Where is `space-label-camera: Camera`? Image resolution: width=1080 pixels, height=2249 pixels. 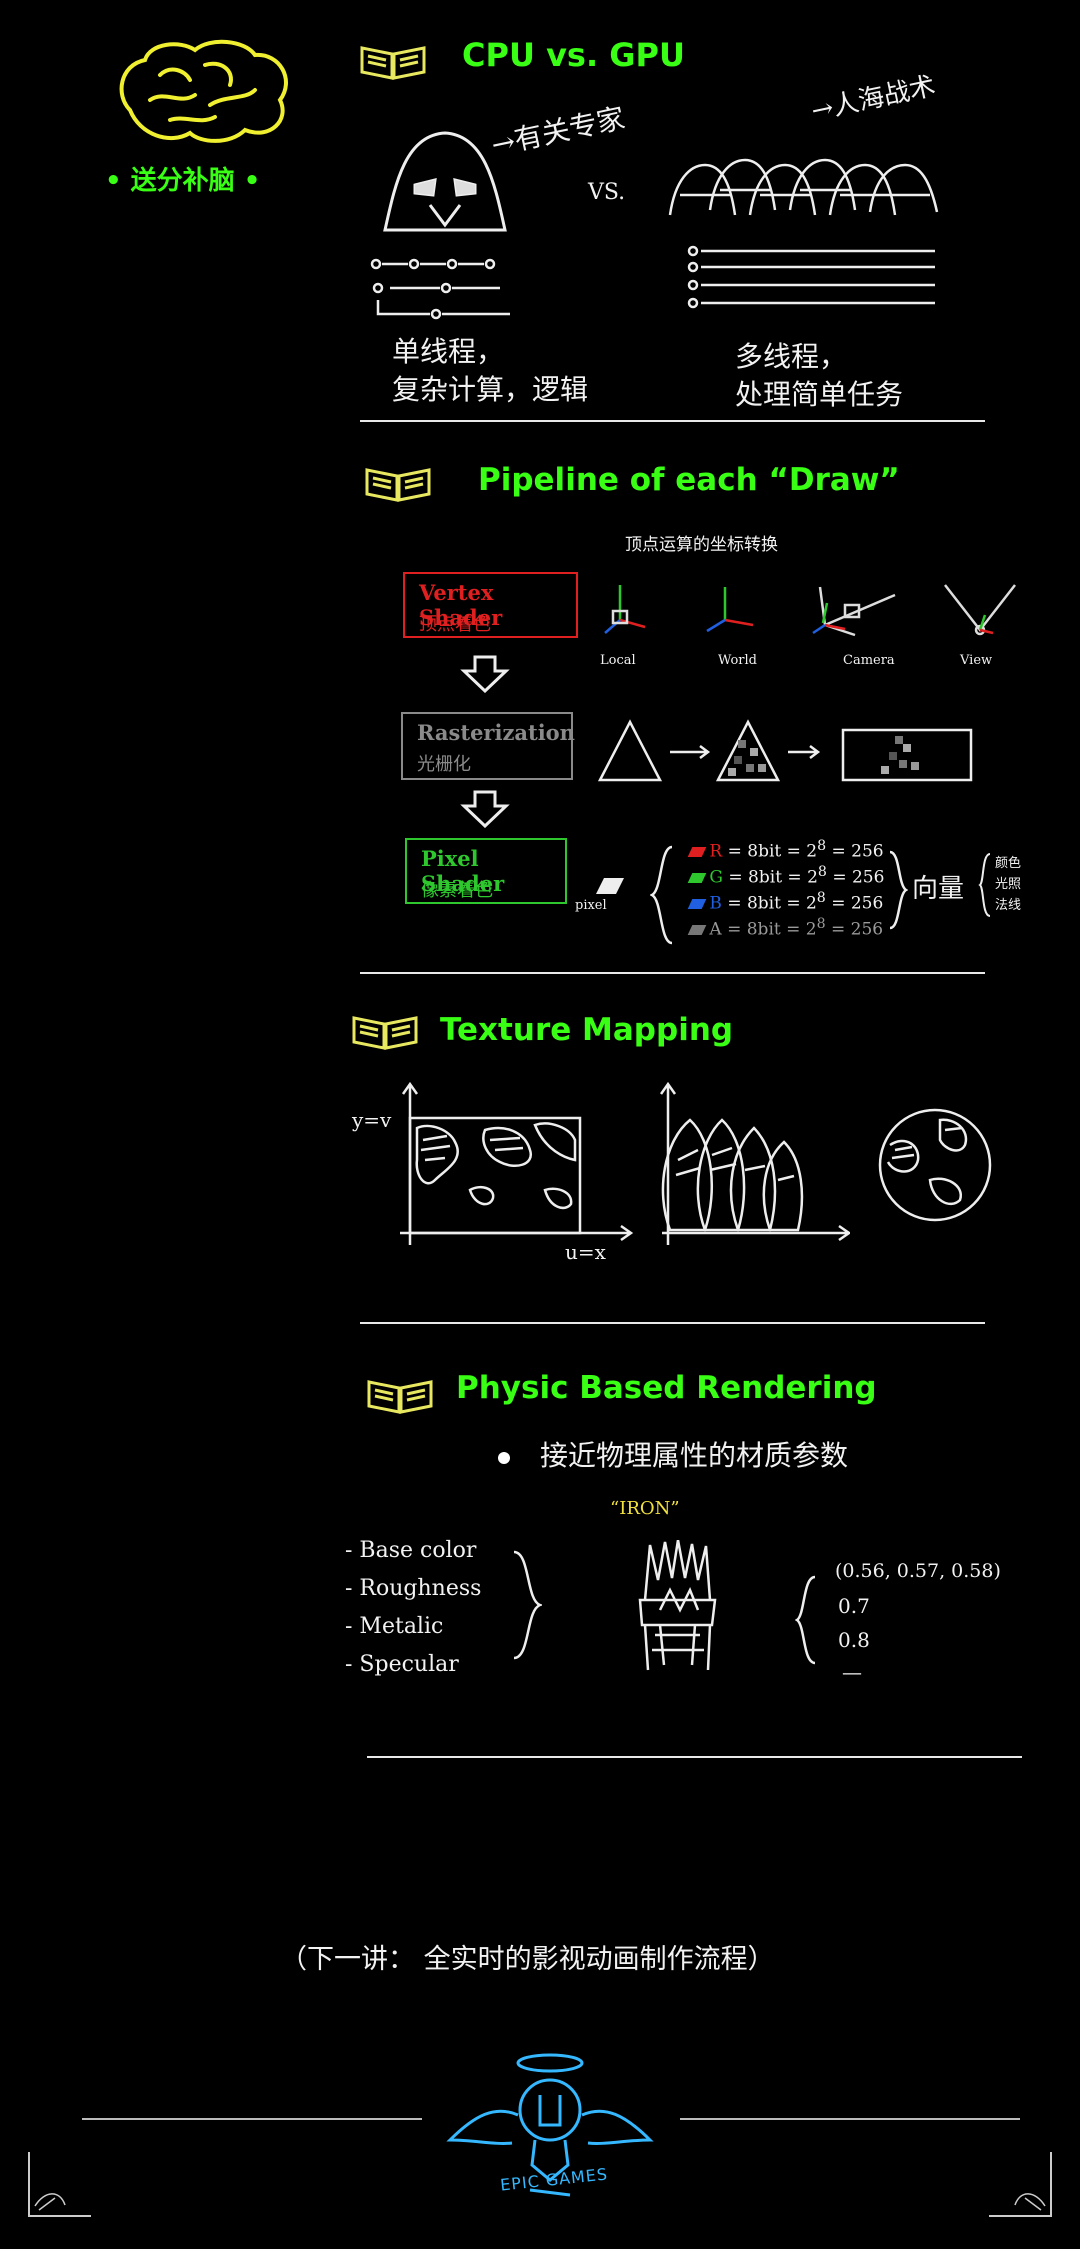
space-label-camera: Camera is located at coordinates (869, 660).